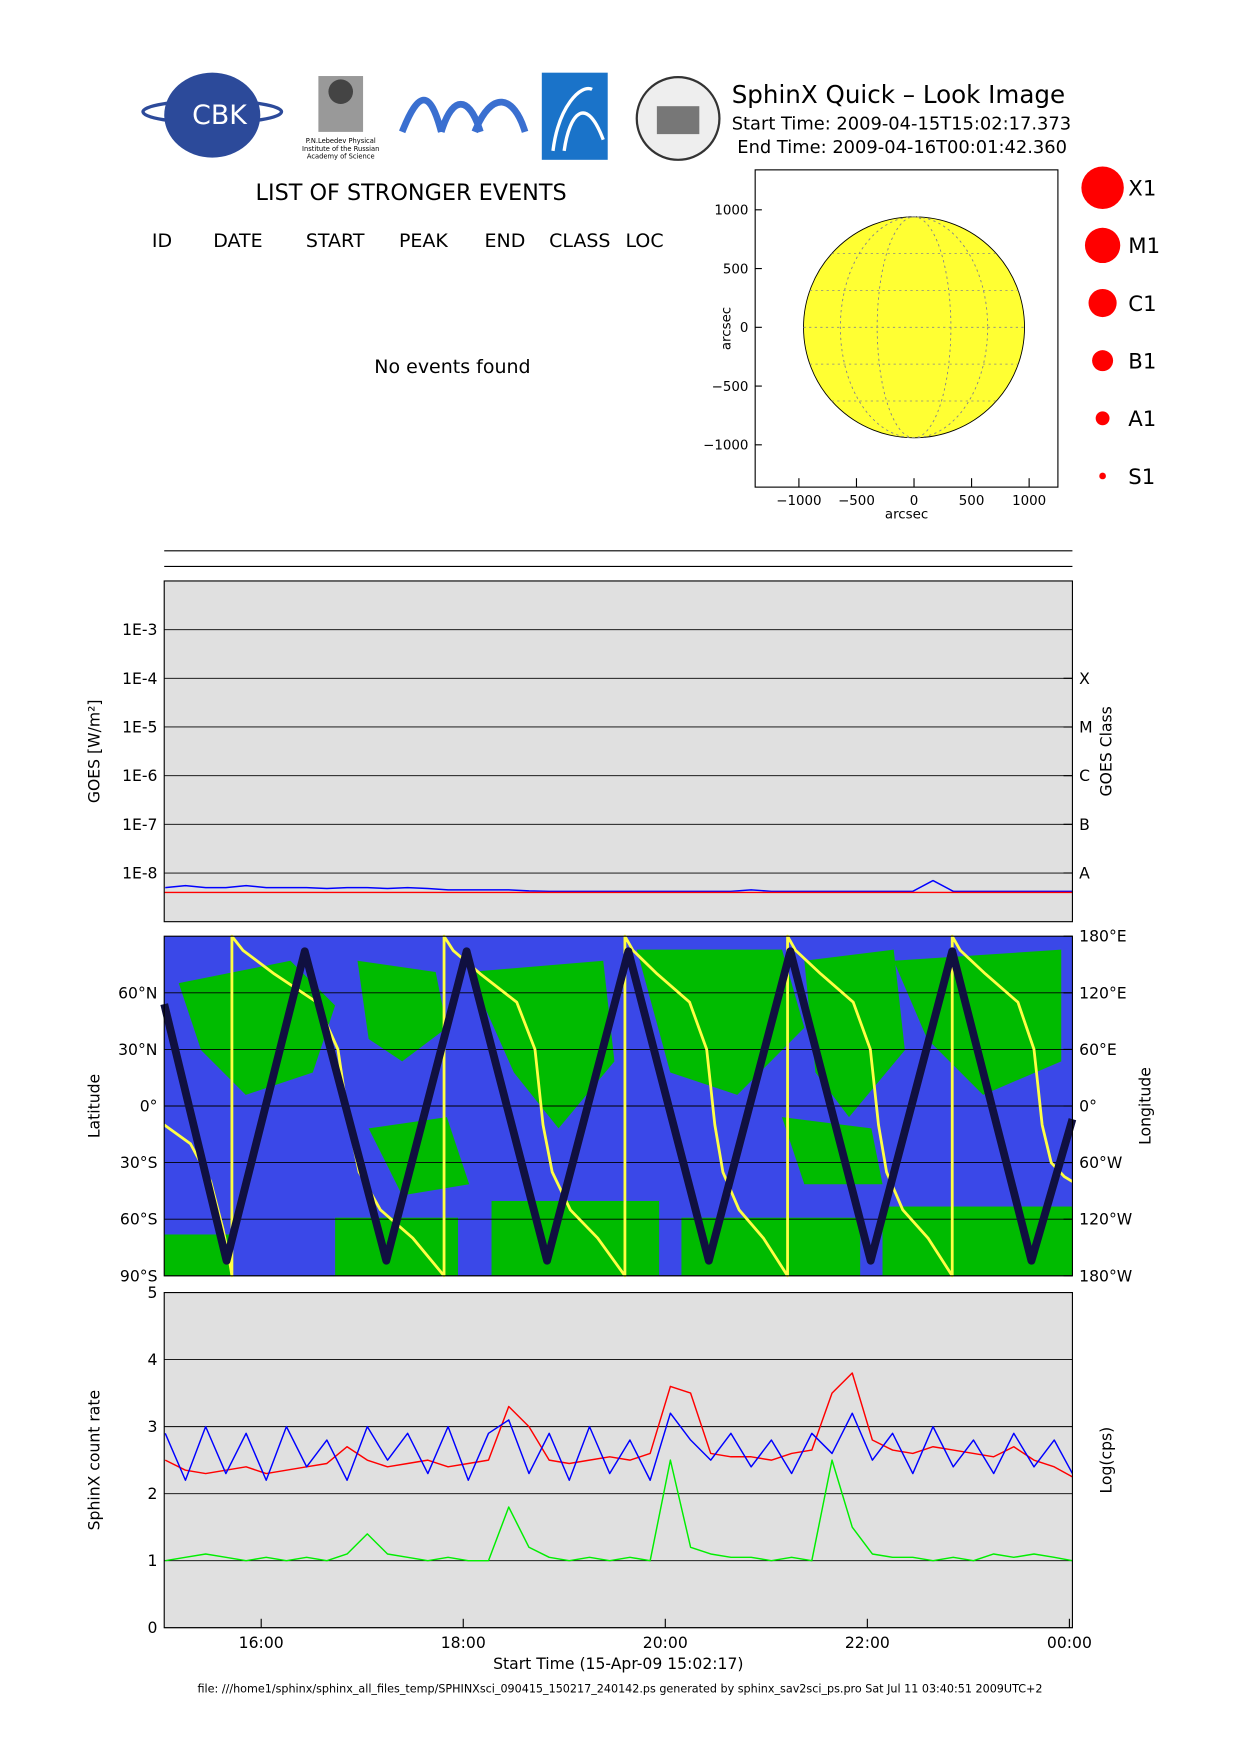 The height and width of the screenshot is (1754, 1240). What do you see at coordinates (464, 115) in the screenshot?
I see `institute-logo` at bounding box center [464, 115].